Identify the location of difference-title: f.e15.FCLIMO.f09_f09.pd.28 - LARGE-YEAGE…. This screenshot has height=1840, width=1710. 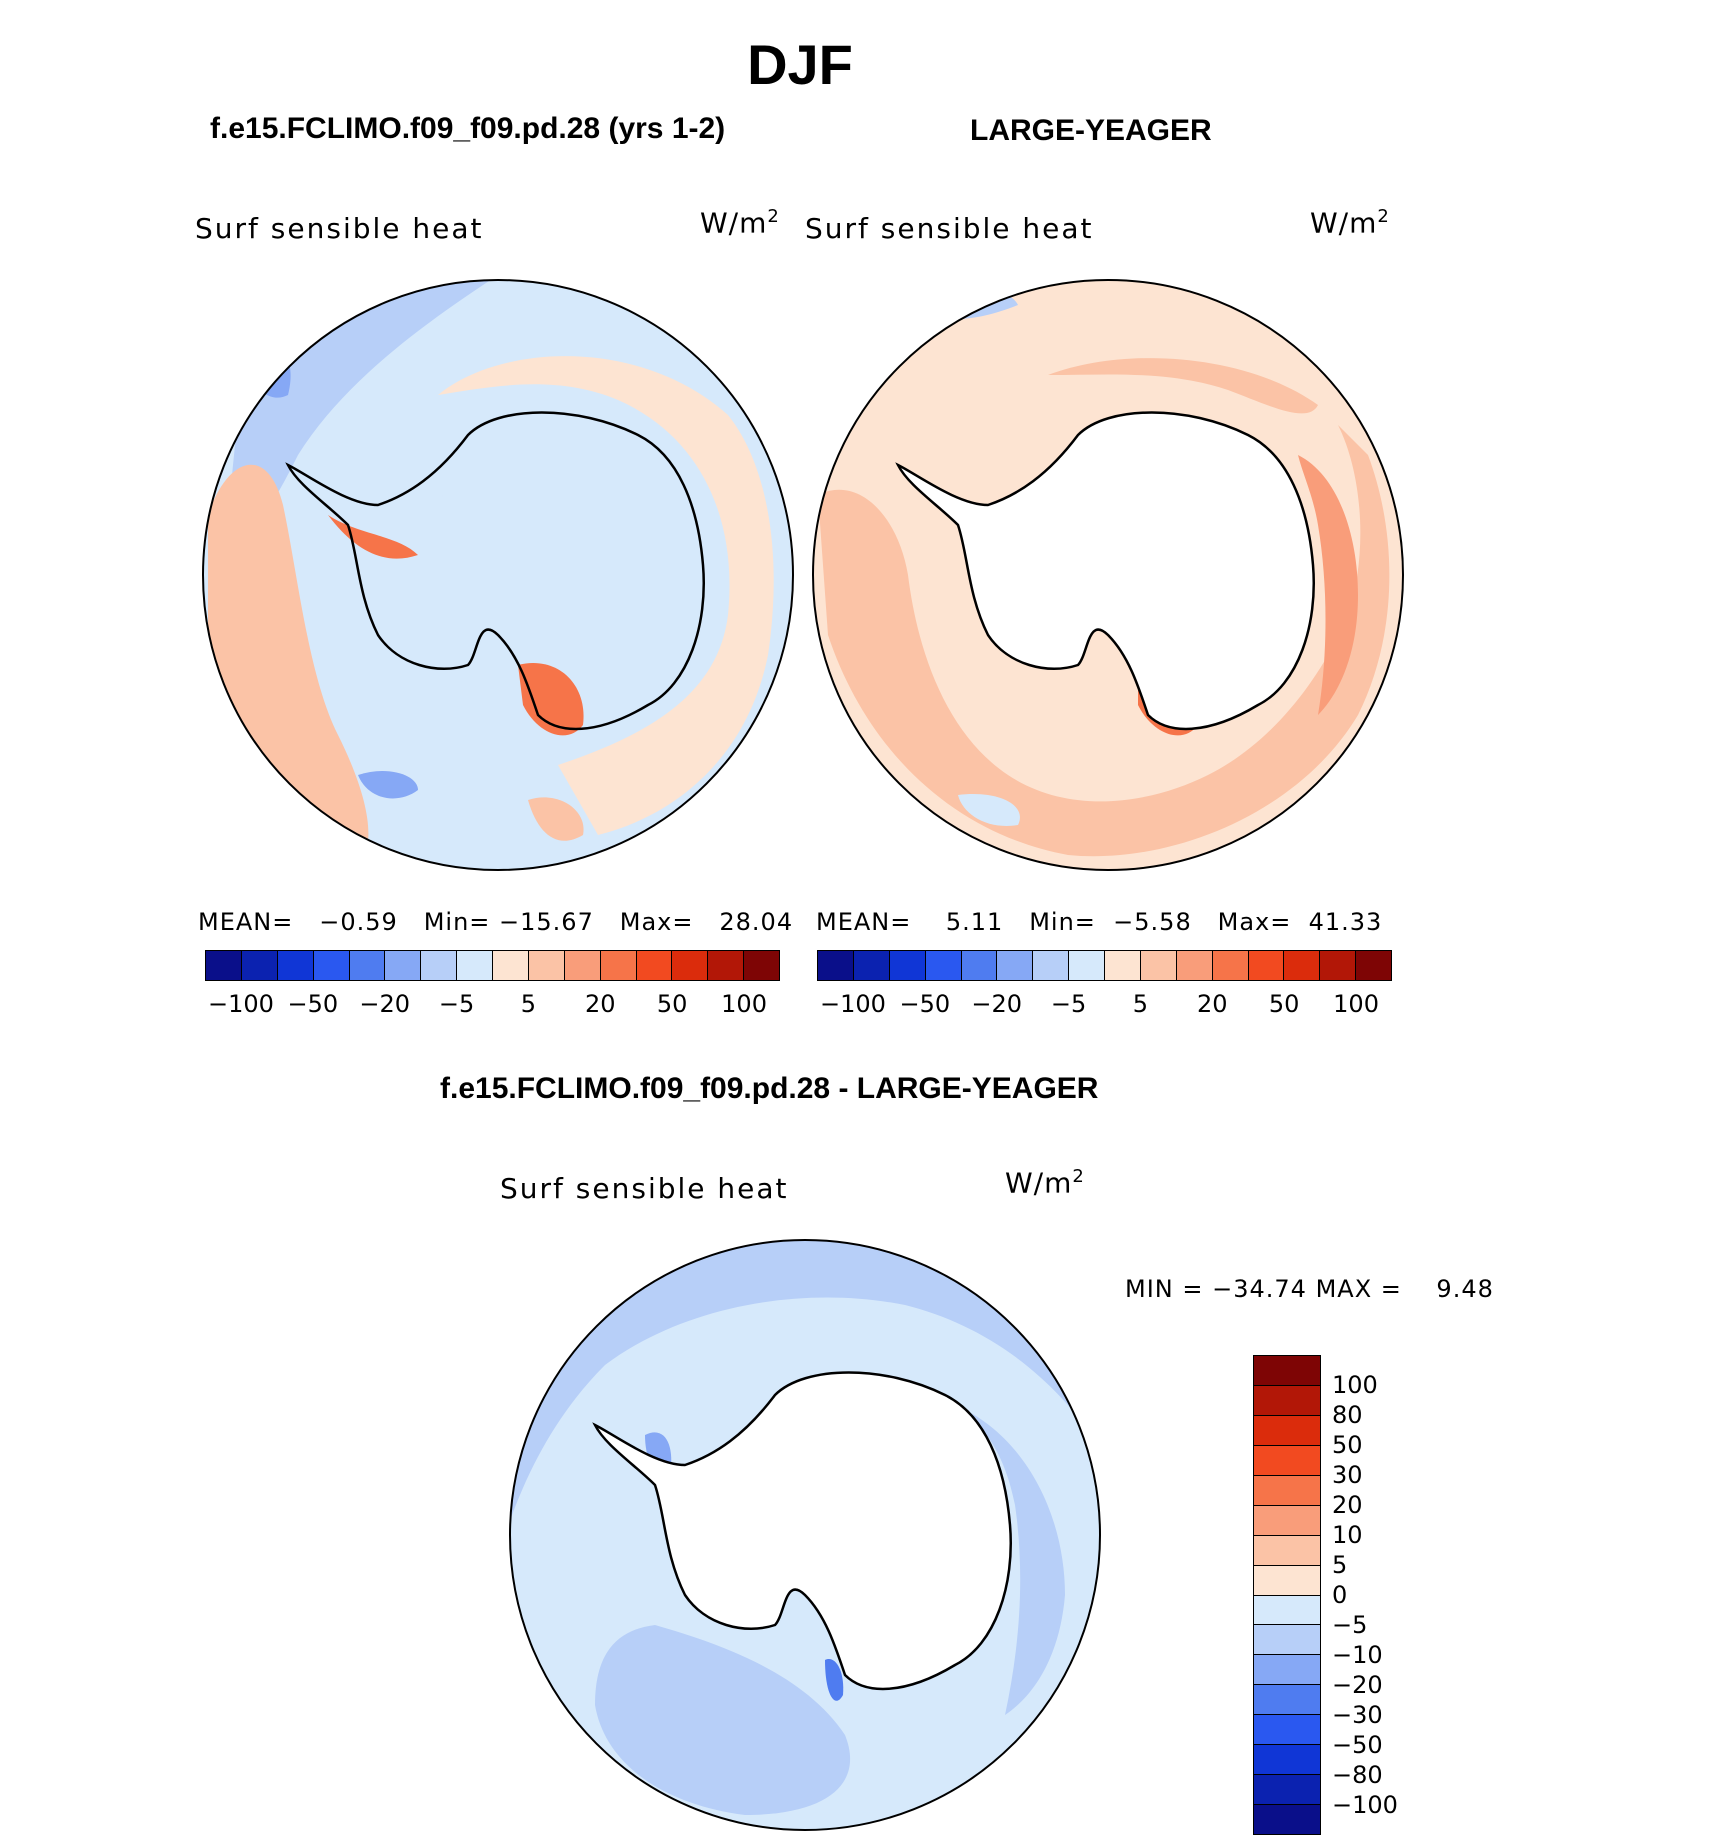
(769, 1088).